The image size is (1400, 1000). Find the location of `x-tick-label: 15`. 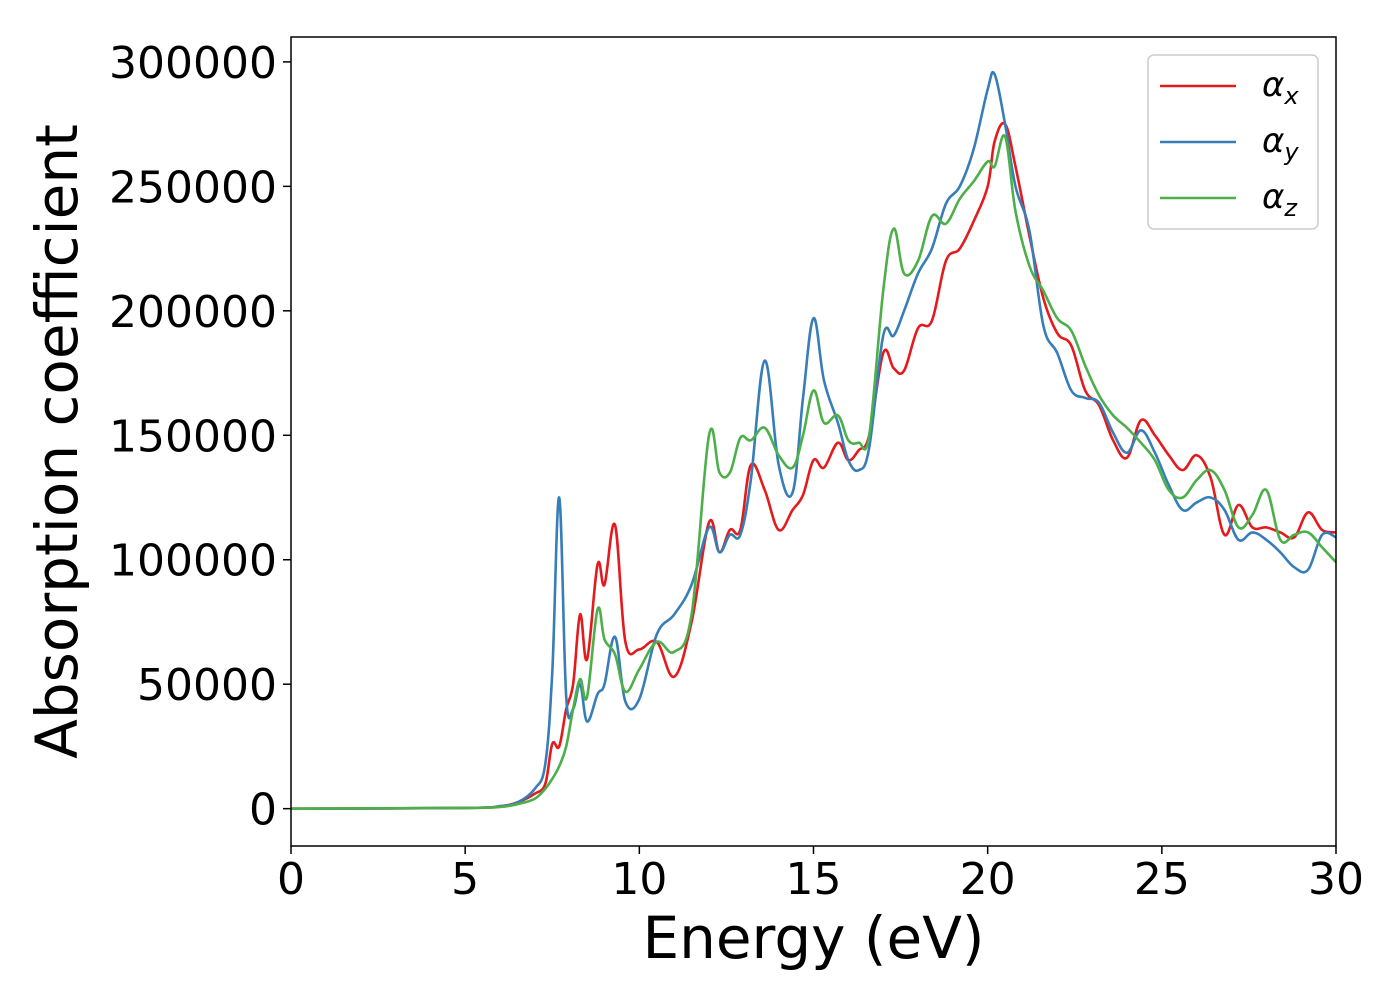

x-tick-label: 15 is located at coordinates (814, 879).